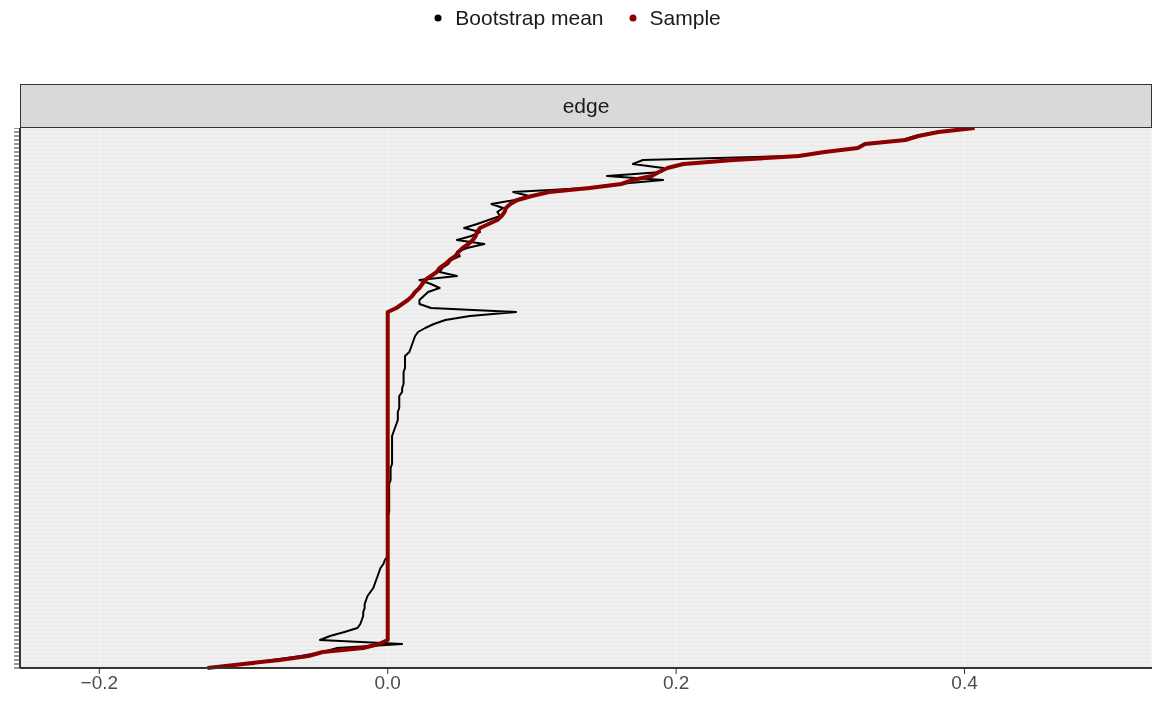 This screenshot has width=1152, height=713. I want to click on legend-label: Sample, so click(685, 18).